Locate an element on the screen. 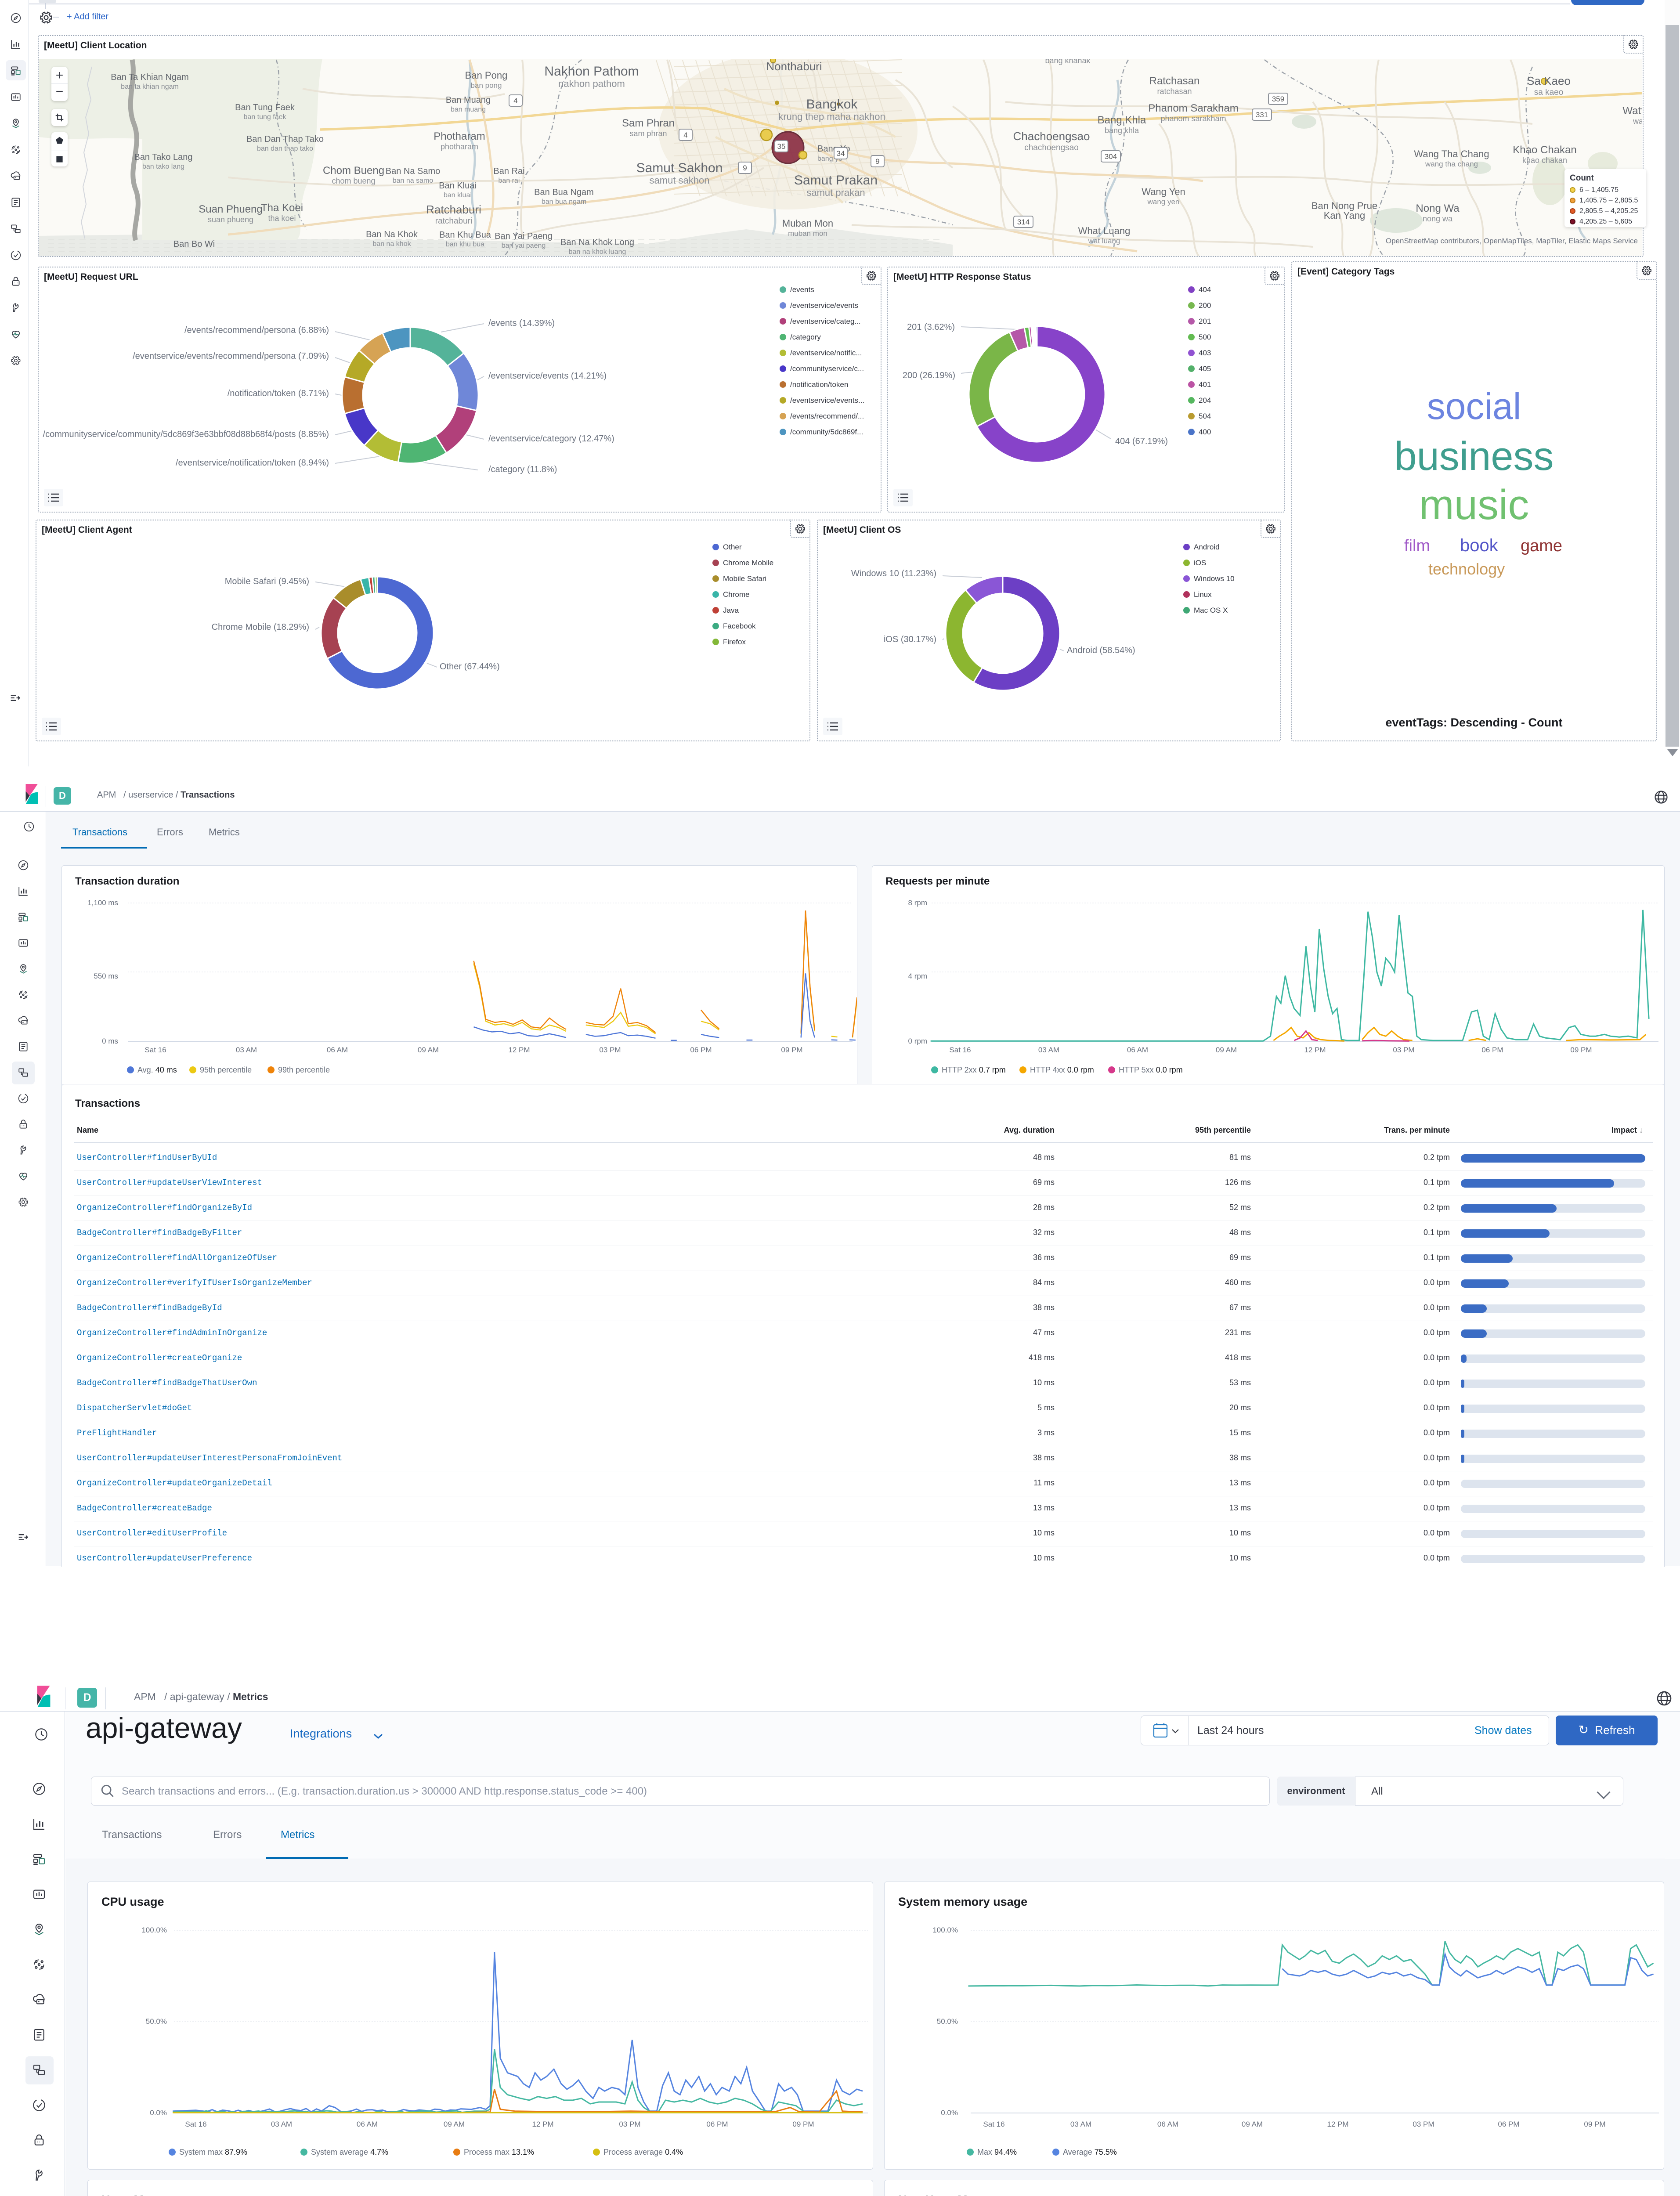 The image size is (1680, 2196). svg-text: Tha Koei is located at coordinates (282, 208).